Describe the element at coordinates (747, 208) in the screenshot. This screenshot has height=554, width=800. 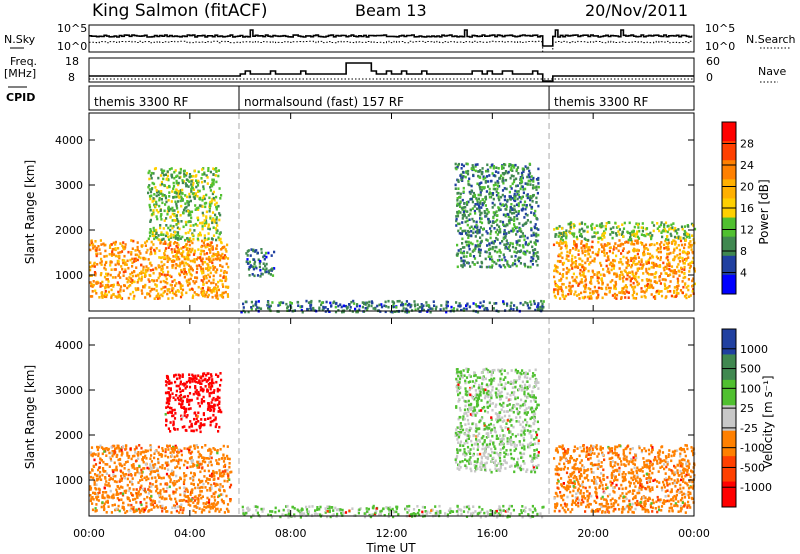
I see `power-colorbar-tick: 16` at that location.